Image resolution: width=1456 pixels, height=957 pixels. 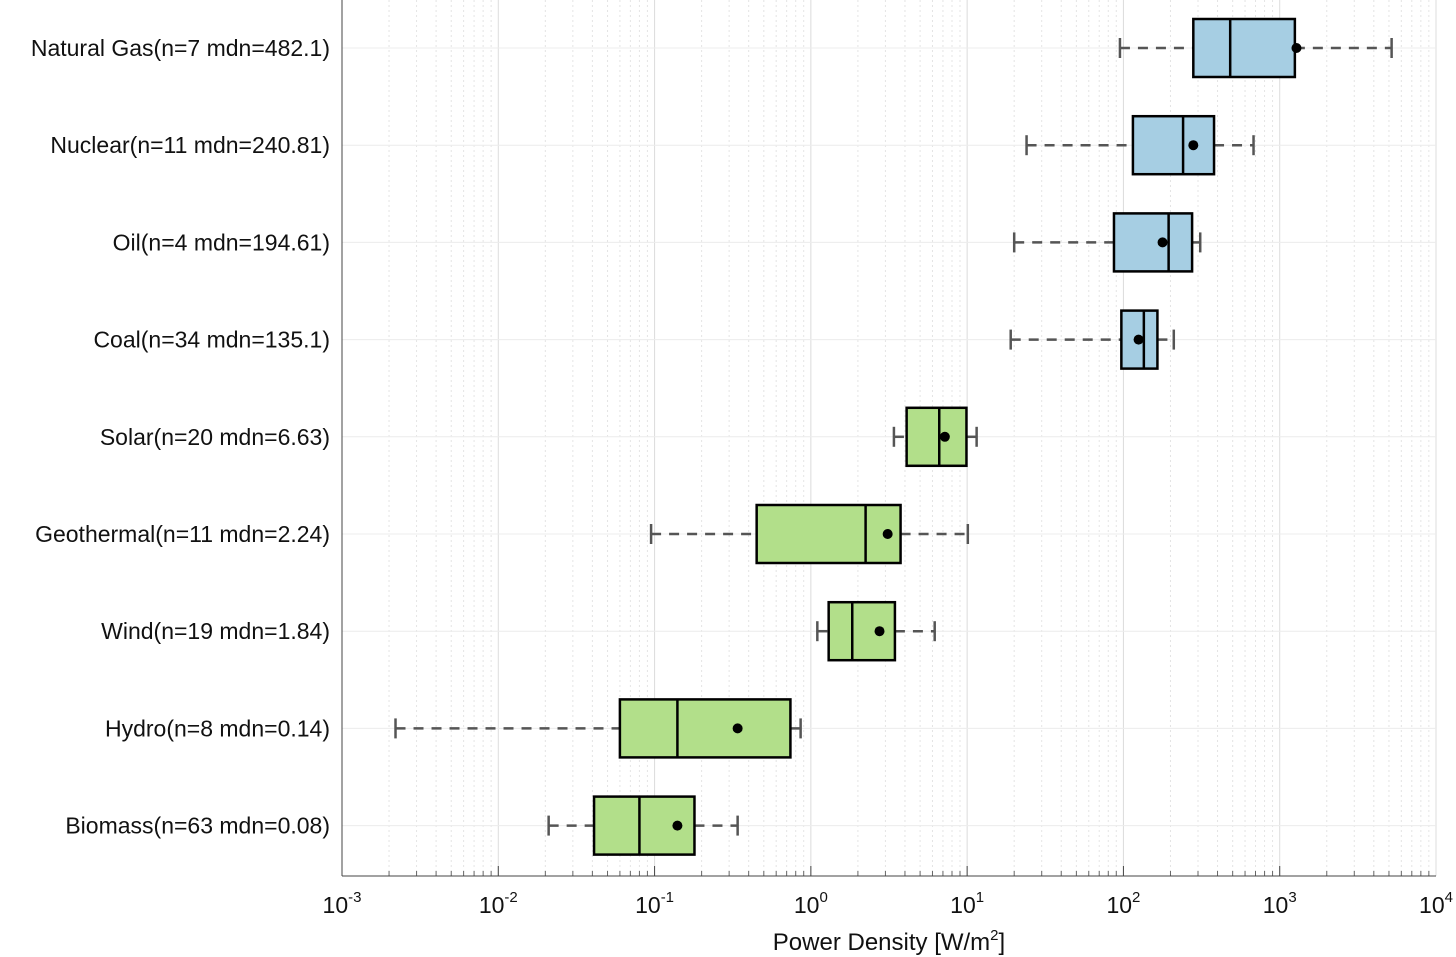 I want to click on x-tick-label: 10², so click(x=1123, y=903).